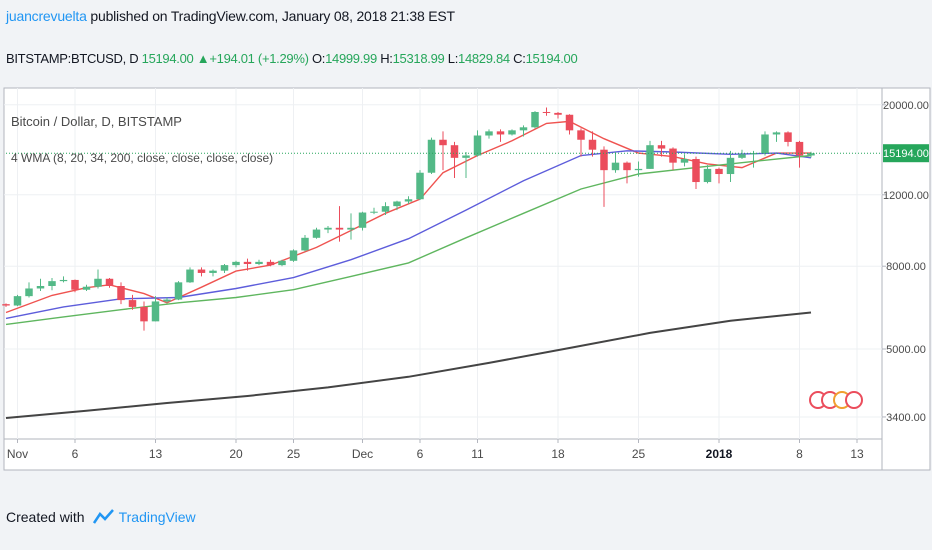  What do you see at coordinates (453, 58) in the screenshot?
I see `low-label: L:` at bounding box center [453, 58].